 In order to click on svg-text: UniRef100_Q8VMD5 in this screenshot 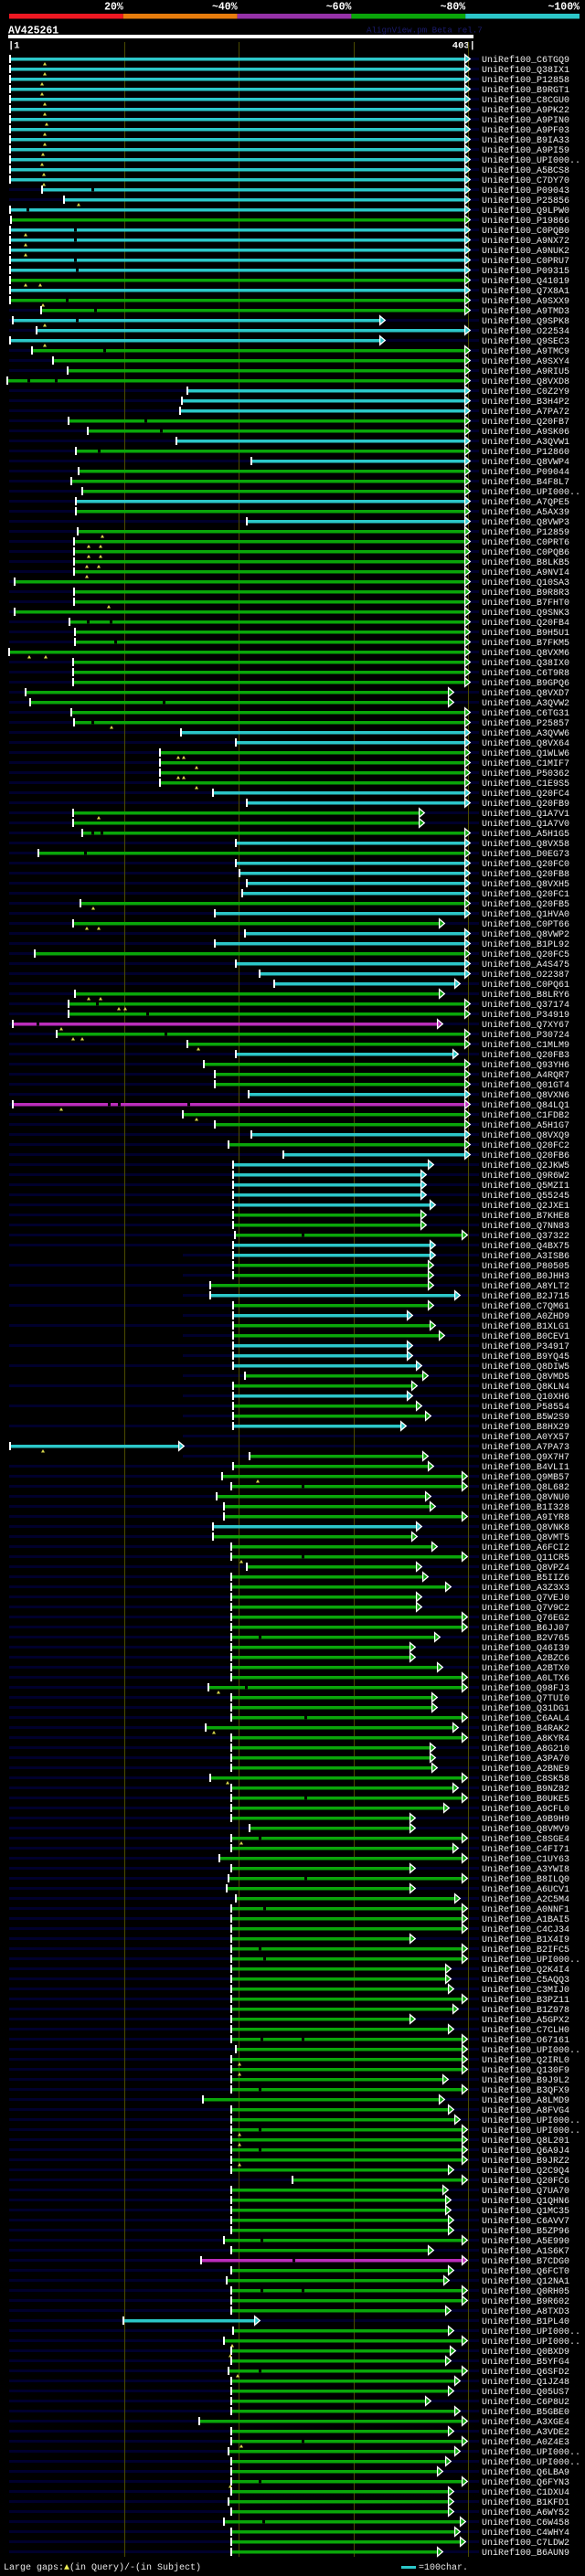, I will do `click(525, 1377)`.